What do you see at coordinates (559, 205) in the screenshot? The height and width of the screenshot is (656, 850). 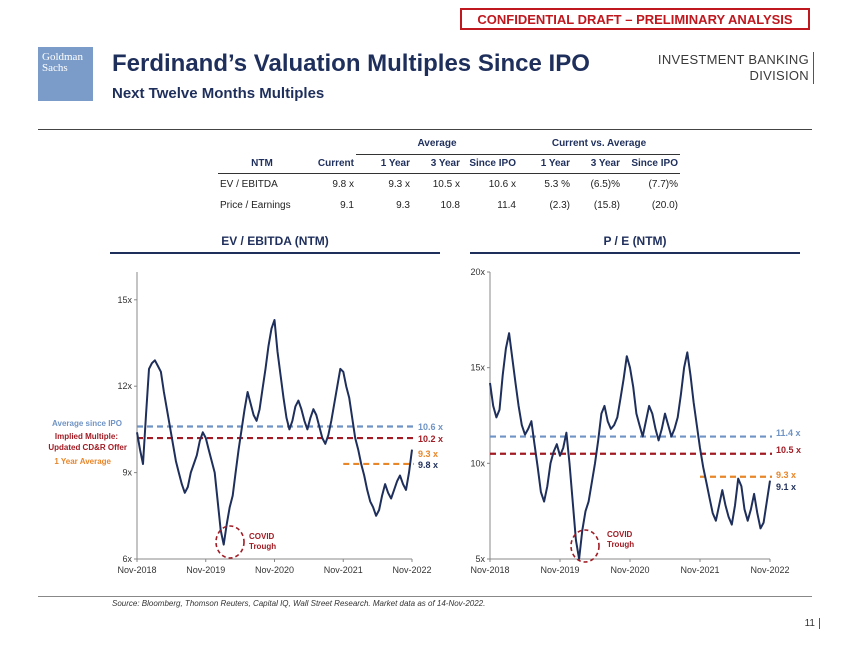 I see `table-cell: (2.3)` at bounding box center [559, 205].